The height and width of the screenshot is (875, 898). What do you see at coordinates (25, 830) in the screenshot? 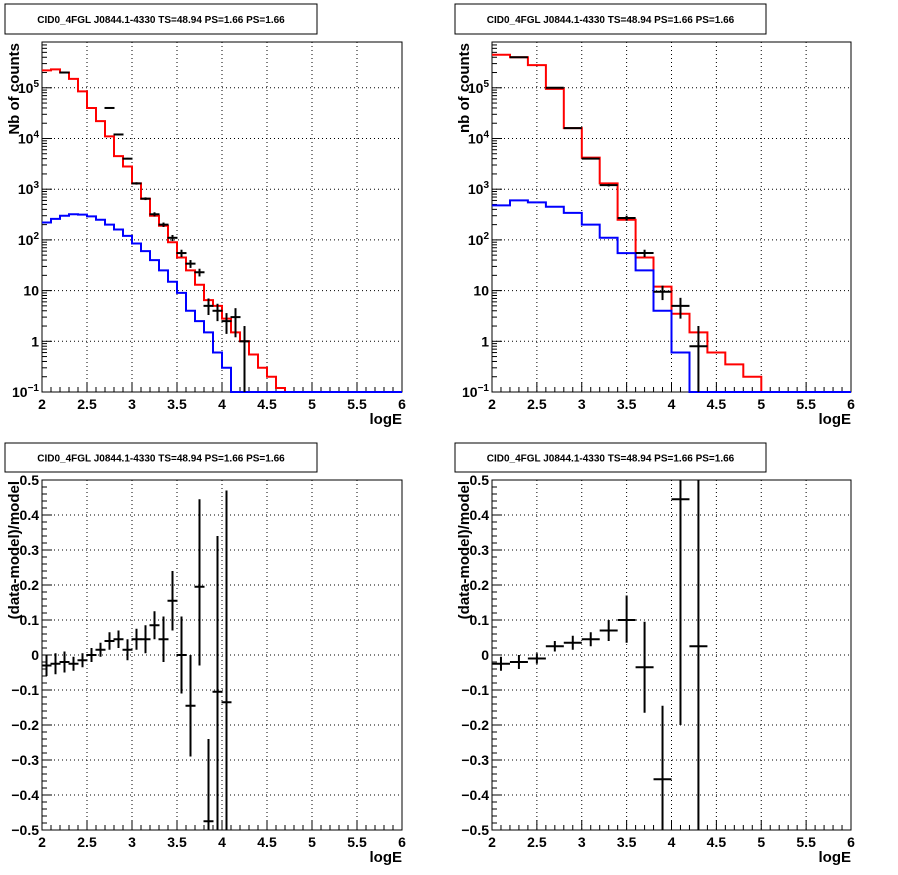
I see `y-tick-label: −0.5` at bounding box center [25, 830].